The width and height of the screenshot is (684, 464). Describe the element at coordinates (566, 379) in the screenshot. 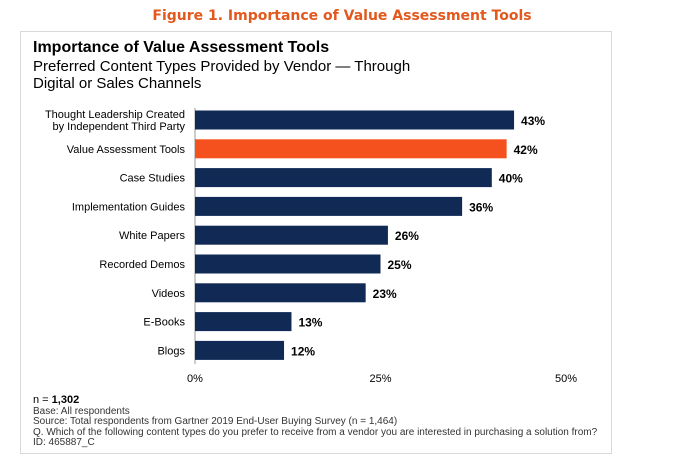

I see `x-tick-label: 50%` at that location.